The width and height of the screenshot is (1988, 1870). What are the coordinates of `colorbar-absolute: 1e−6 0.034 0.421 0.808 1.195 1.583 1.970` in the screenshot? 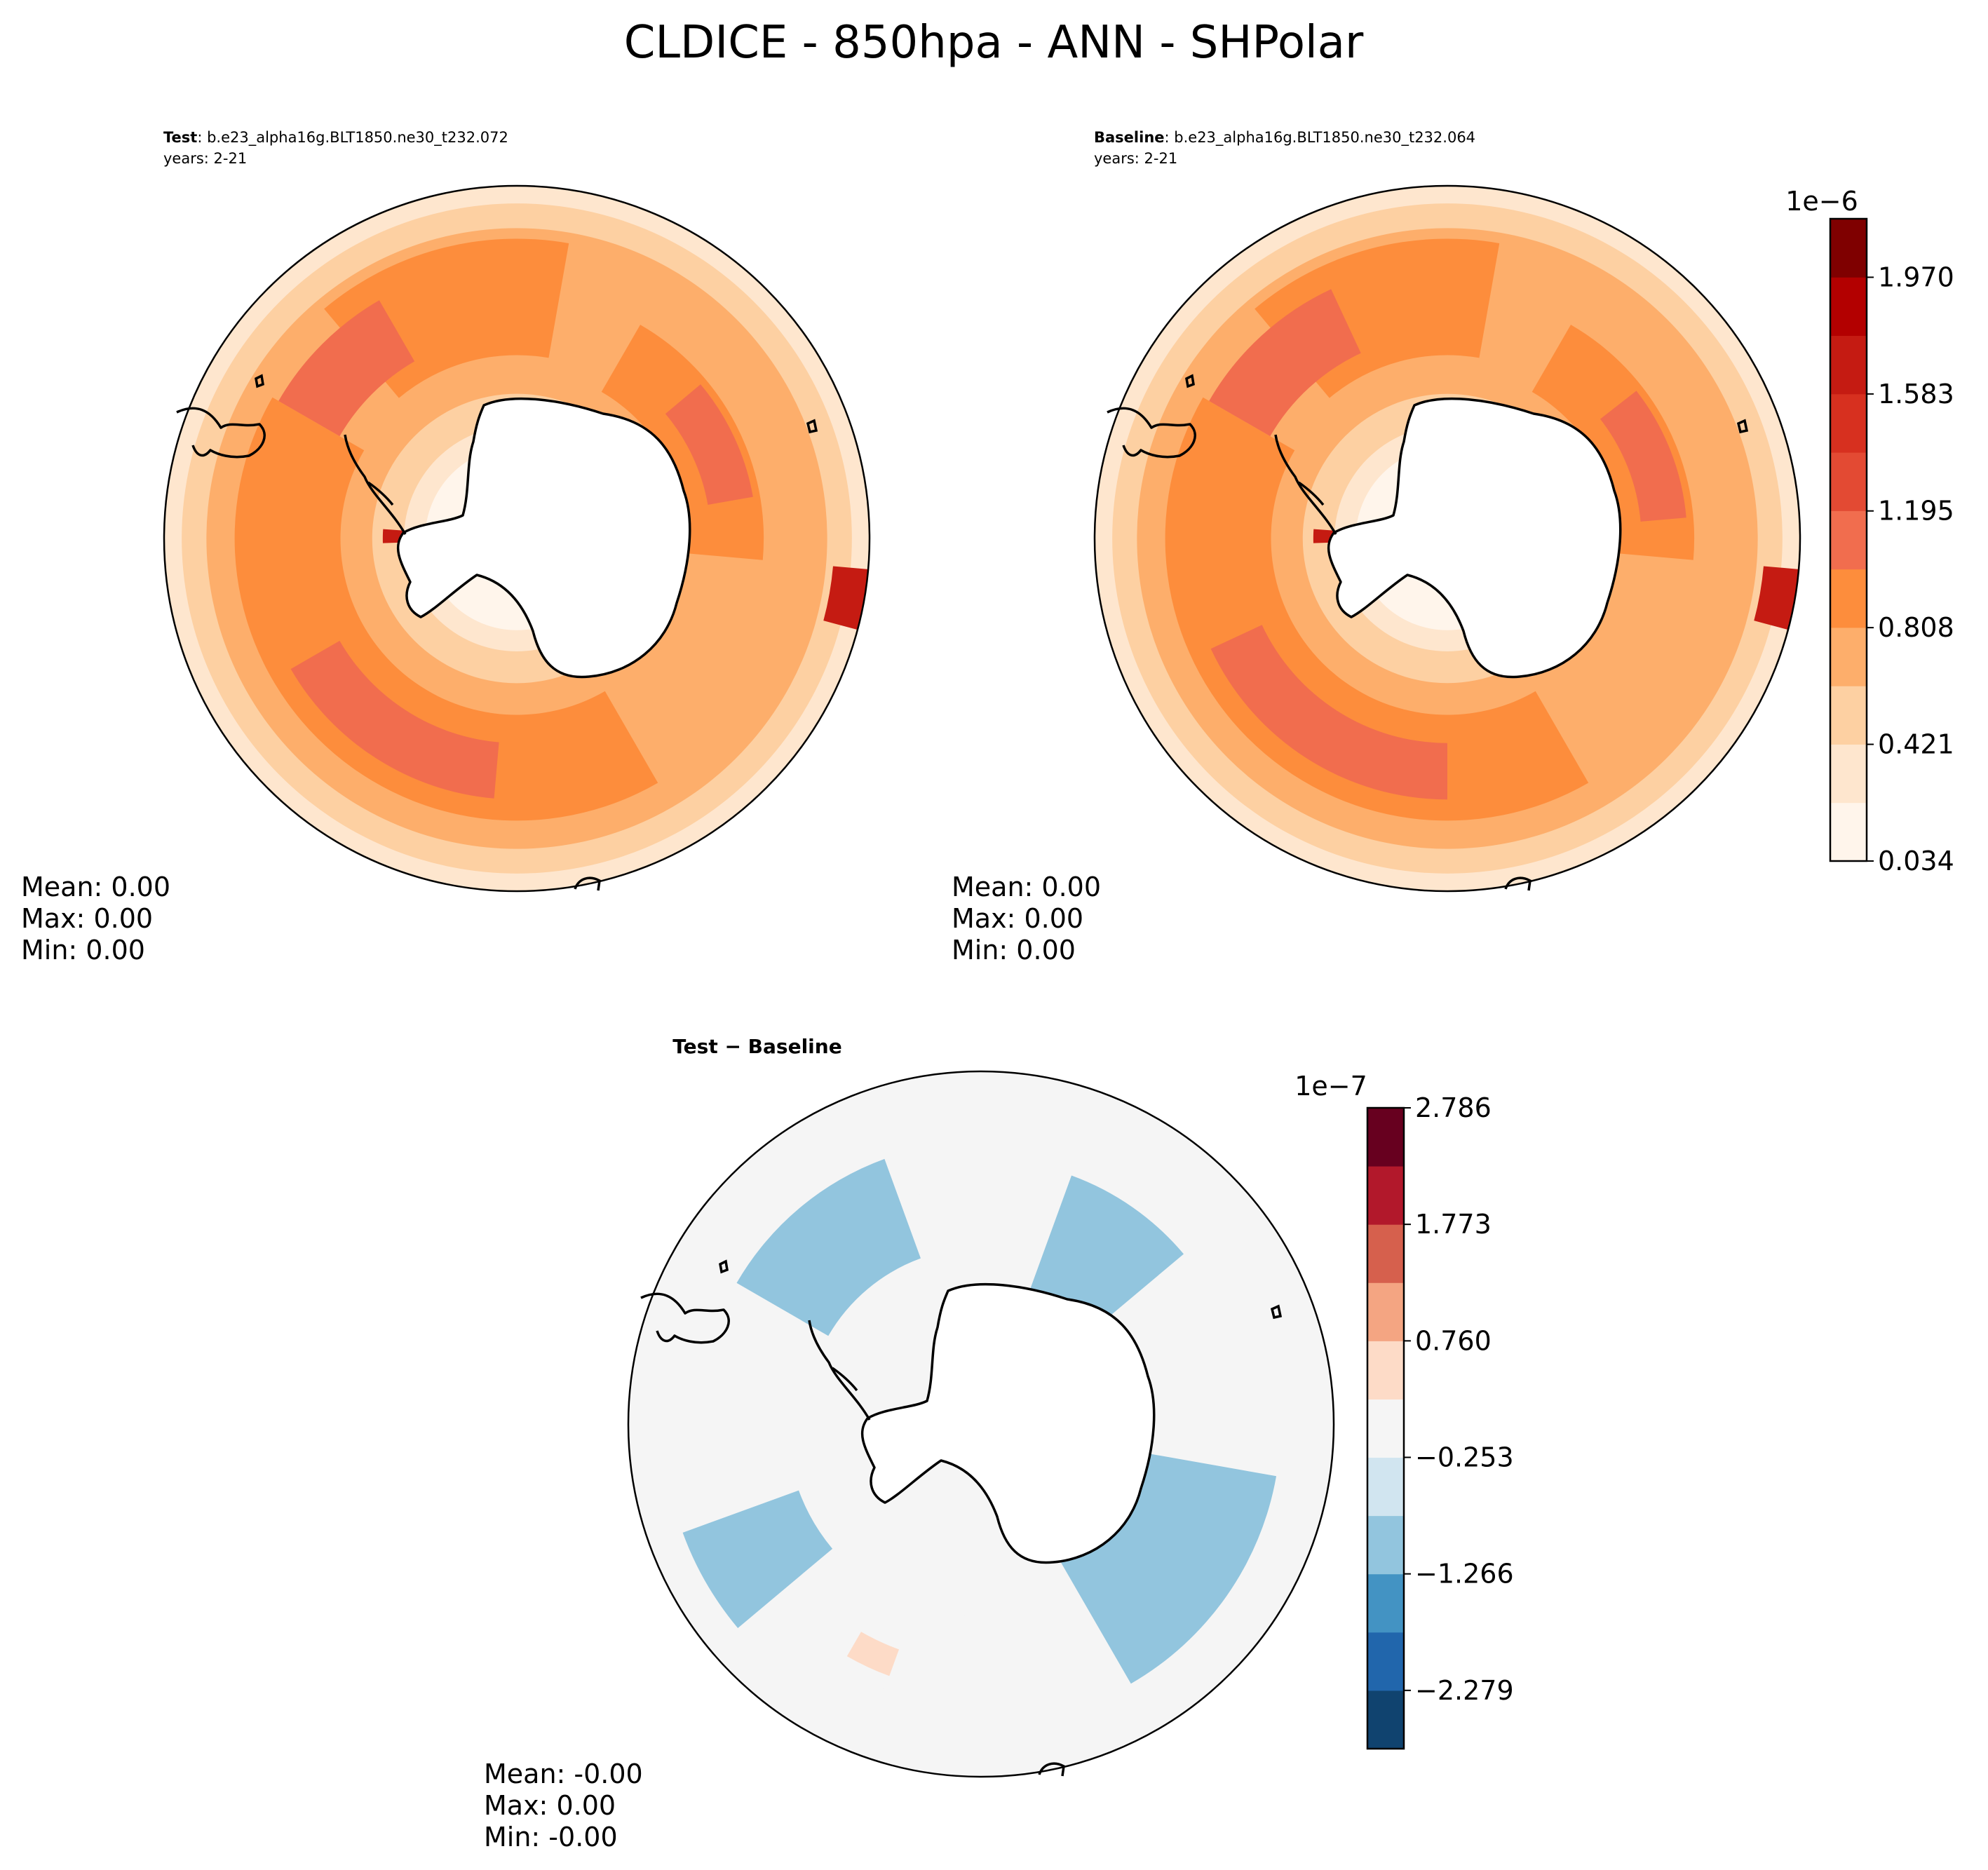 It's located at (1870, 531).